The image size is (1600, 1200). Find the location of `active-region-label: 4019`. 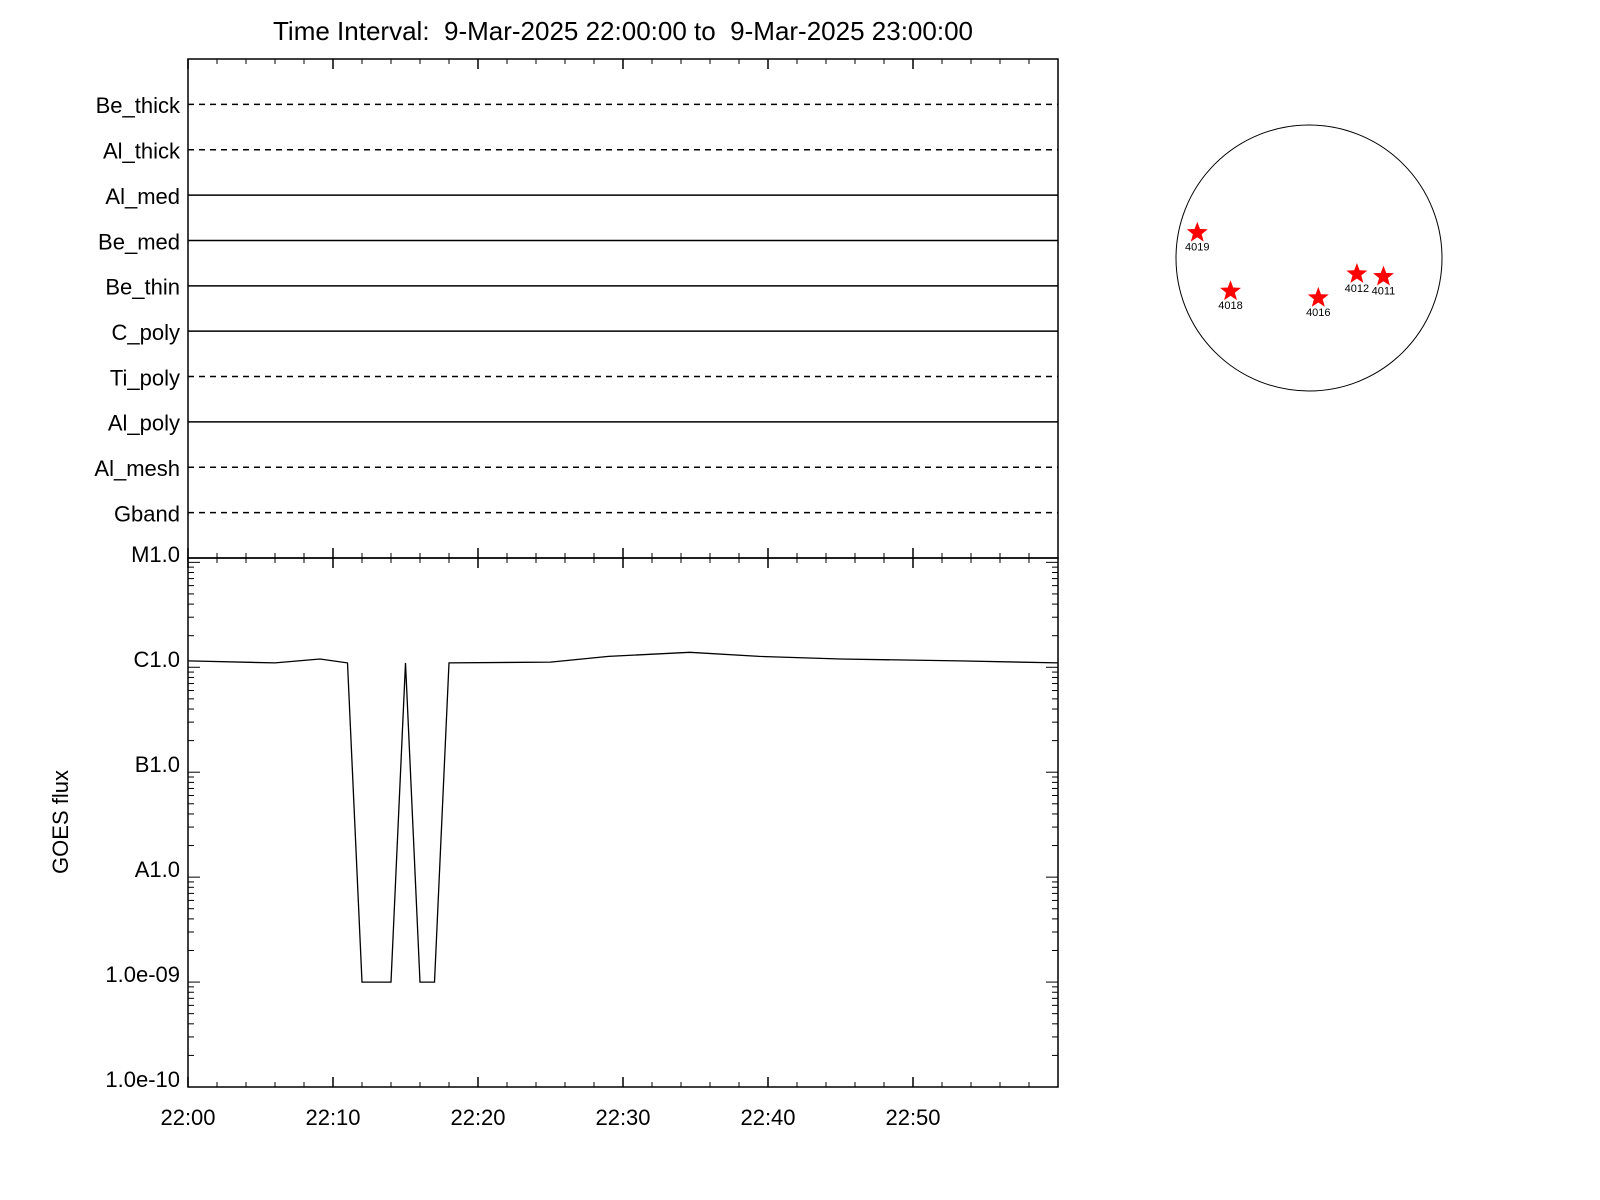

active-region-label: 4019 is located at coordinates (1197, 248).